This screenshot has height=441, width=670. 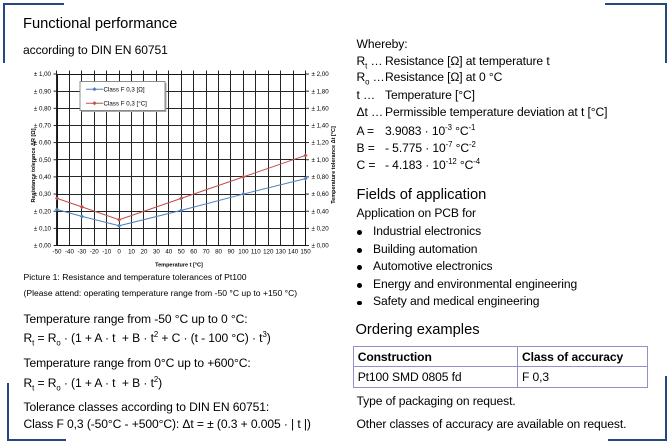 What do you see at coordinates (293, 251) in the screenshot?
I see `svg-text: 140` at bounding box center [293, 251].